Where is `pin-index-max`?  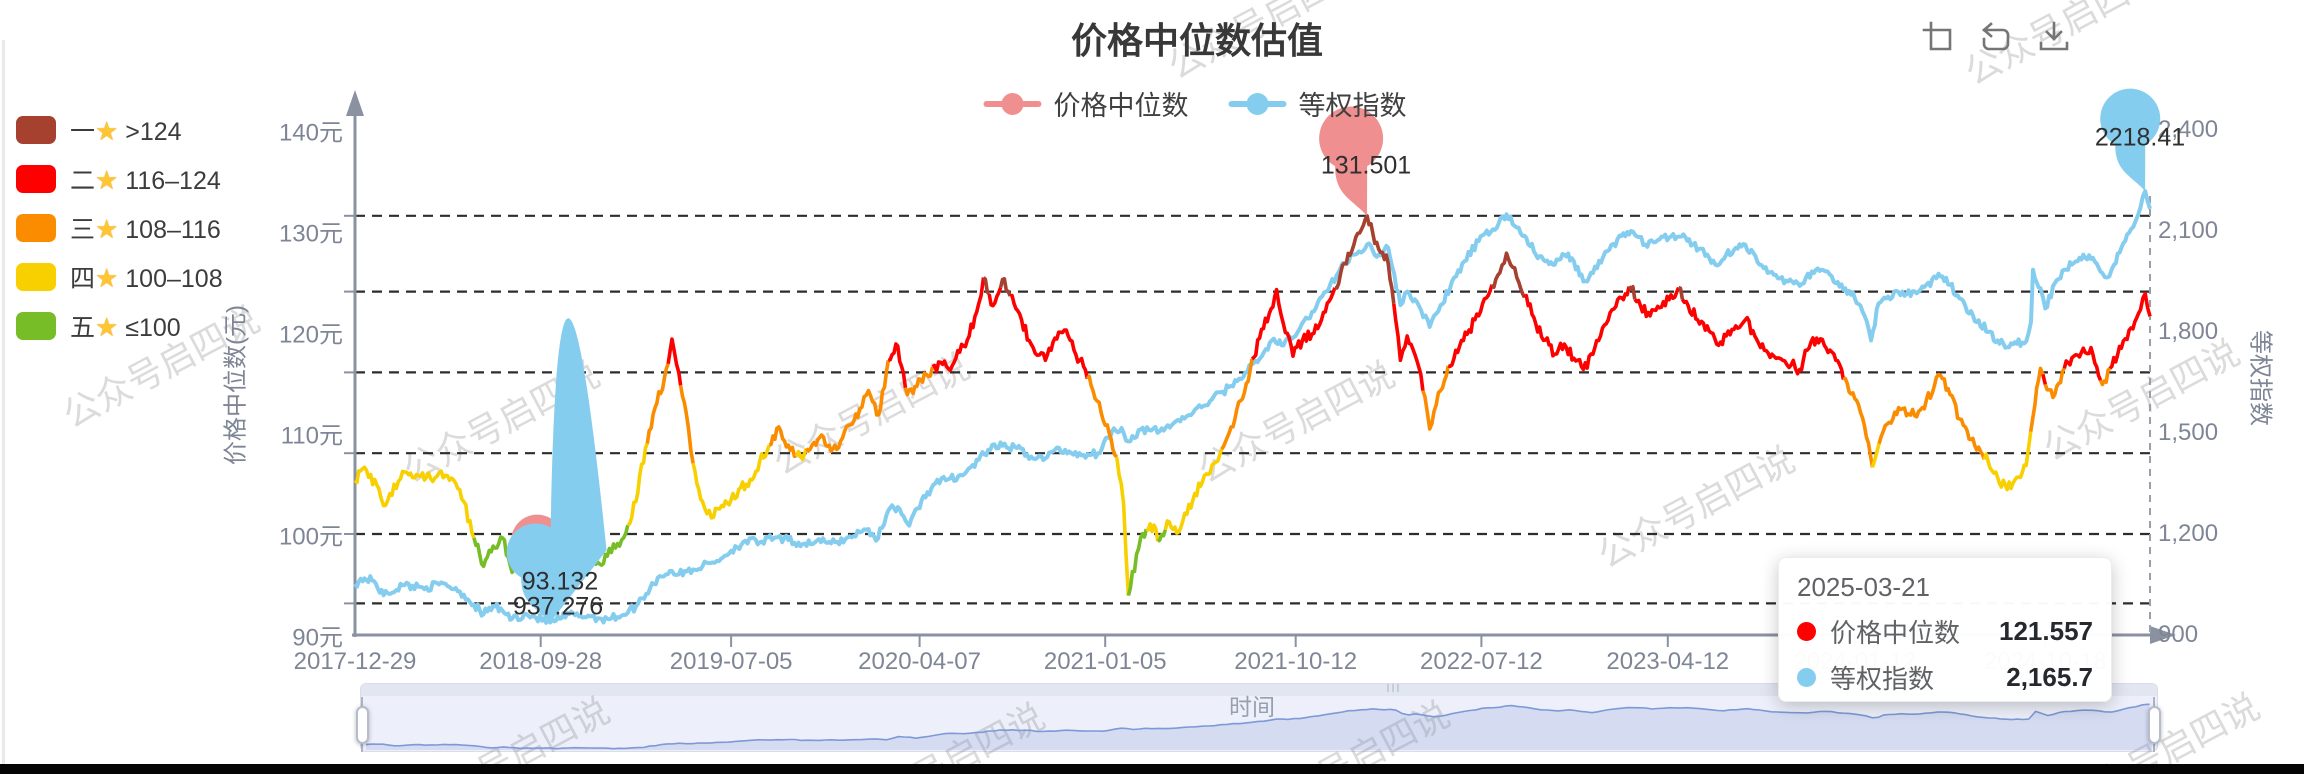
pin-index-max is located at coordinates (2130, 140).